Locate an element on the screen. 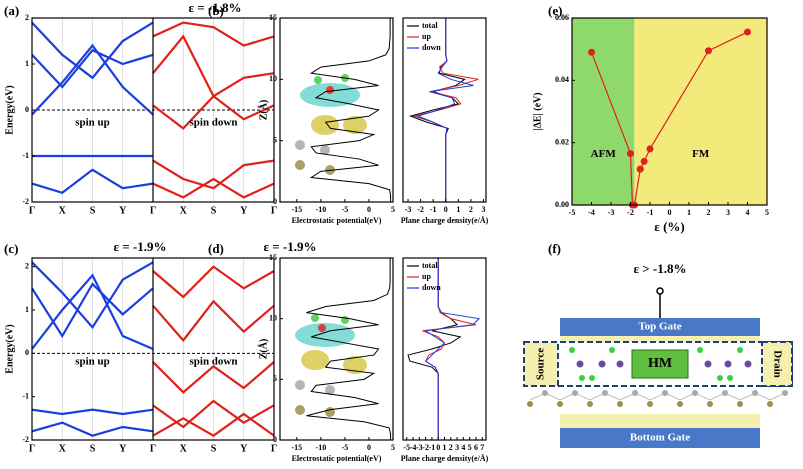  legend-label: total is located at coordinates (430, 265).